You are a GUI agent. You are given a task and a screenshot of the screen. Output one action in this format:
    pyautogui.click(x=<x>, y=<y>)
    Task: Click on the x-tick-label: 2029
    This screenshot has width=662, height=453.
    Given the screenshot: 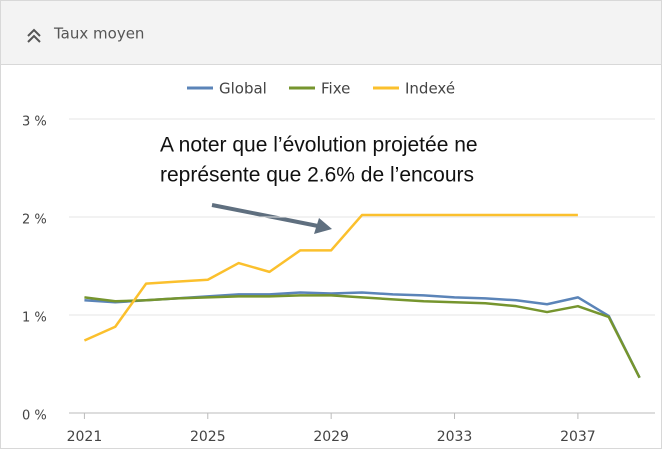 What is the action you would take?
    pyautogui.click(x=331, y=437)
    